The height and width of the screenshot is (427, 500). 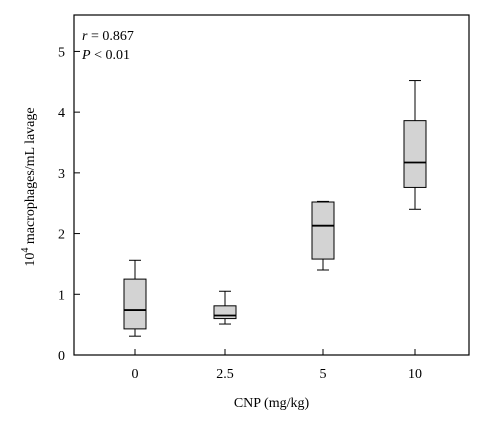 What do you see at coordinates (277, 365) in the screenshot?
I see `x-axis: 0 2.5 5 10` at bounding box center [277, 365].